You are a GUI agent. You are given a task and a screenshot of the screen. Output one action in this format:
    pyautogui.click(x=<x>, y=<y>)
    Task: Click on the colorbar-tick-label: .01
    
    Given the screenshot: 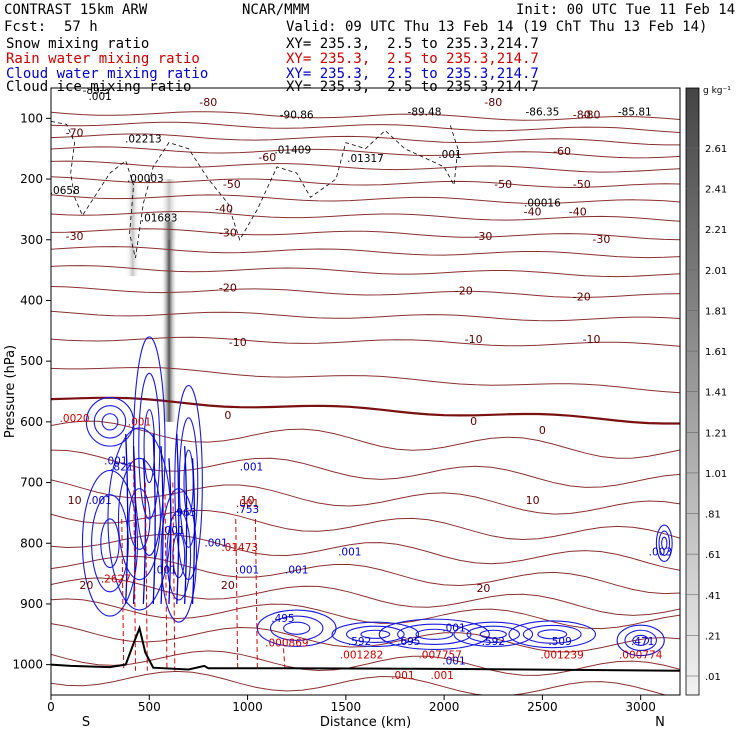 What is the action you would take?
    pyautogui.click(x=713, y=677)
    